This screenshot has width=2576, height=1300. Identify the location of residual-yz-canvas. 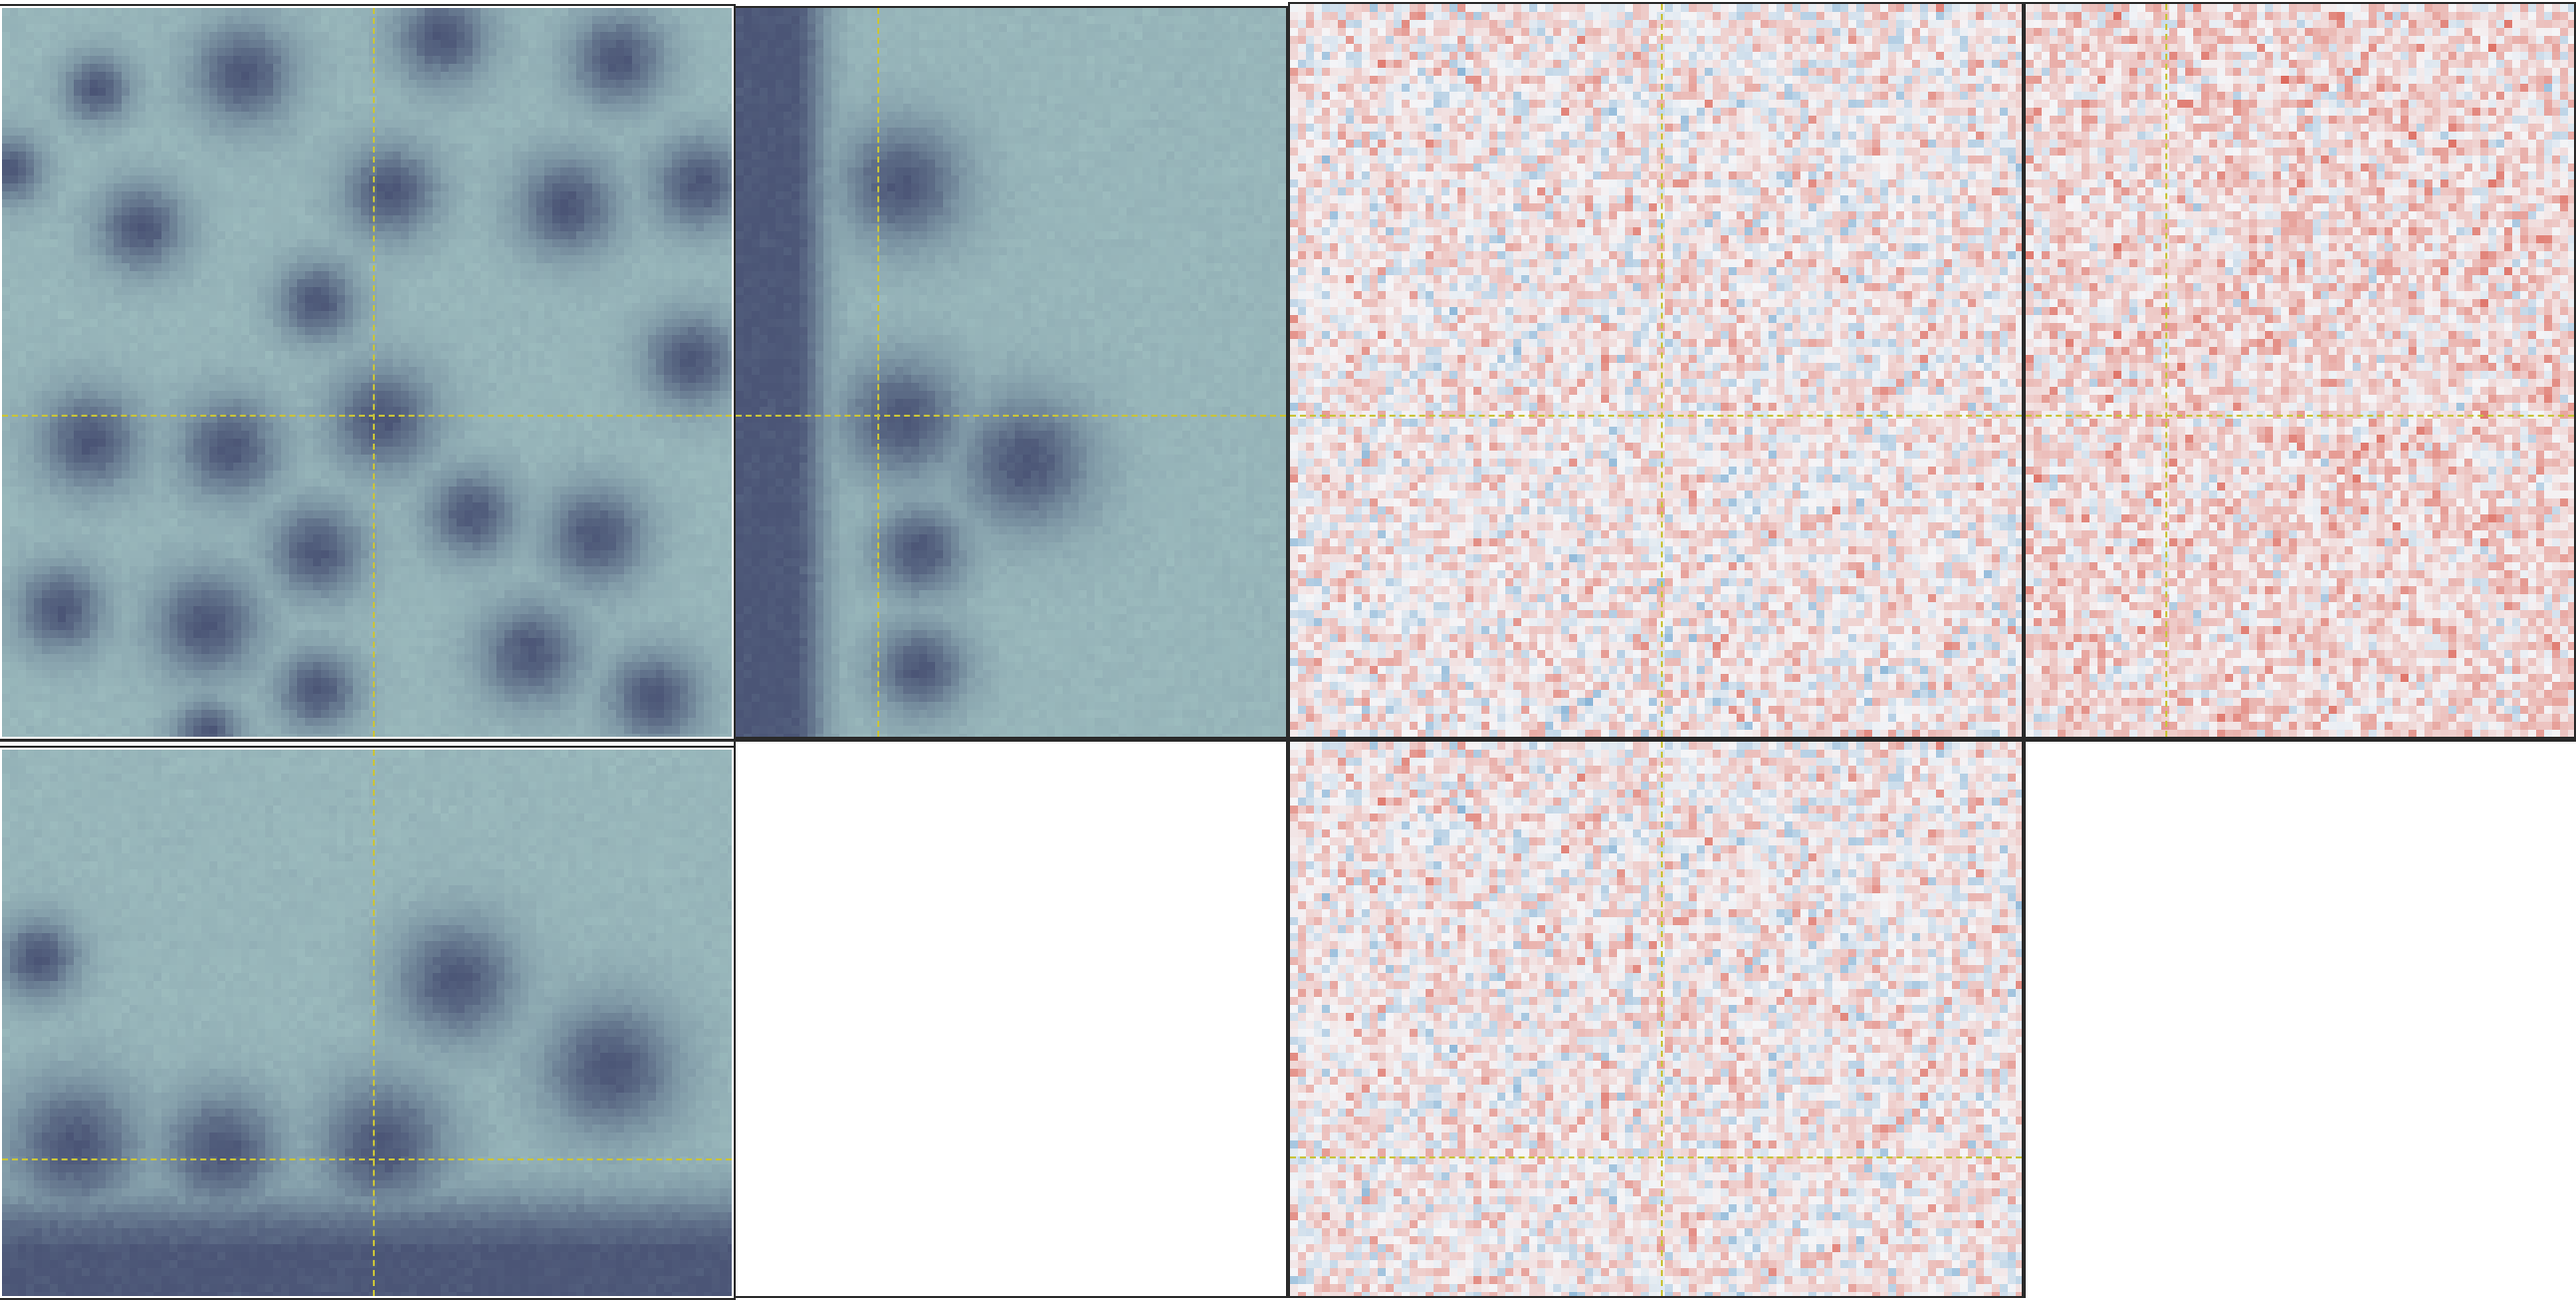
(2300, 370).